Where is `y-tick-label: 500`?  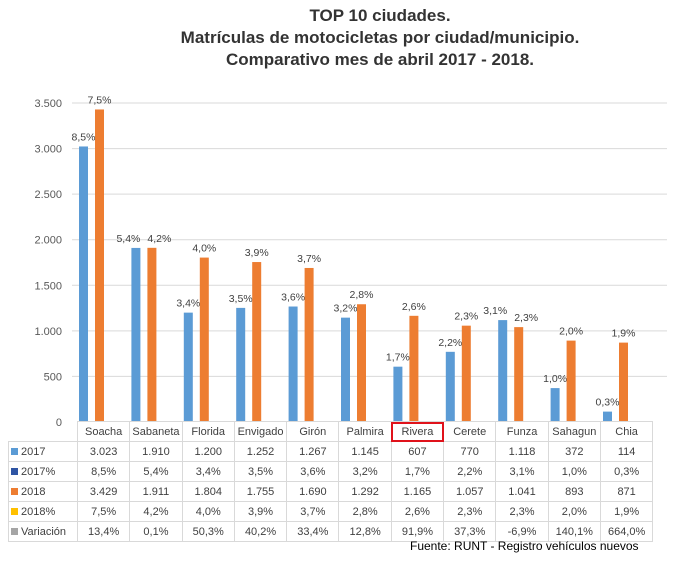 y-tick-label: 500 is located at coordinates (53, 377).